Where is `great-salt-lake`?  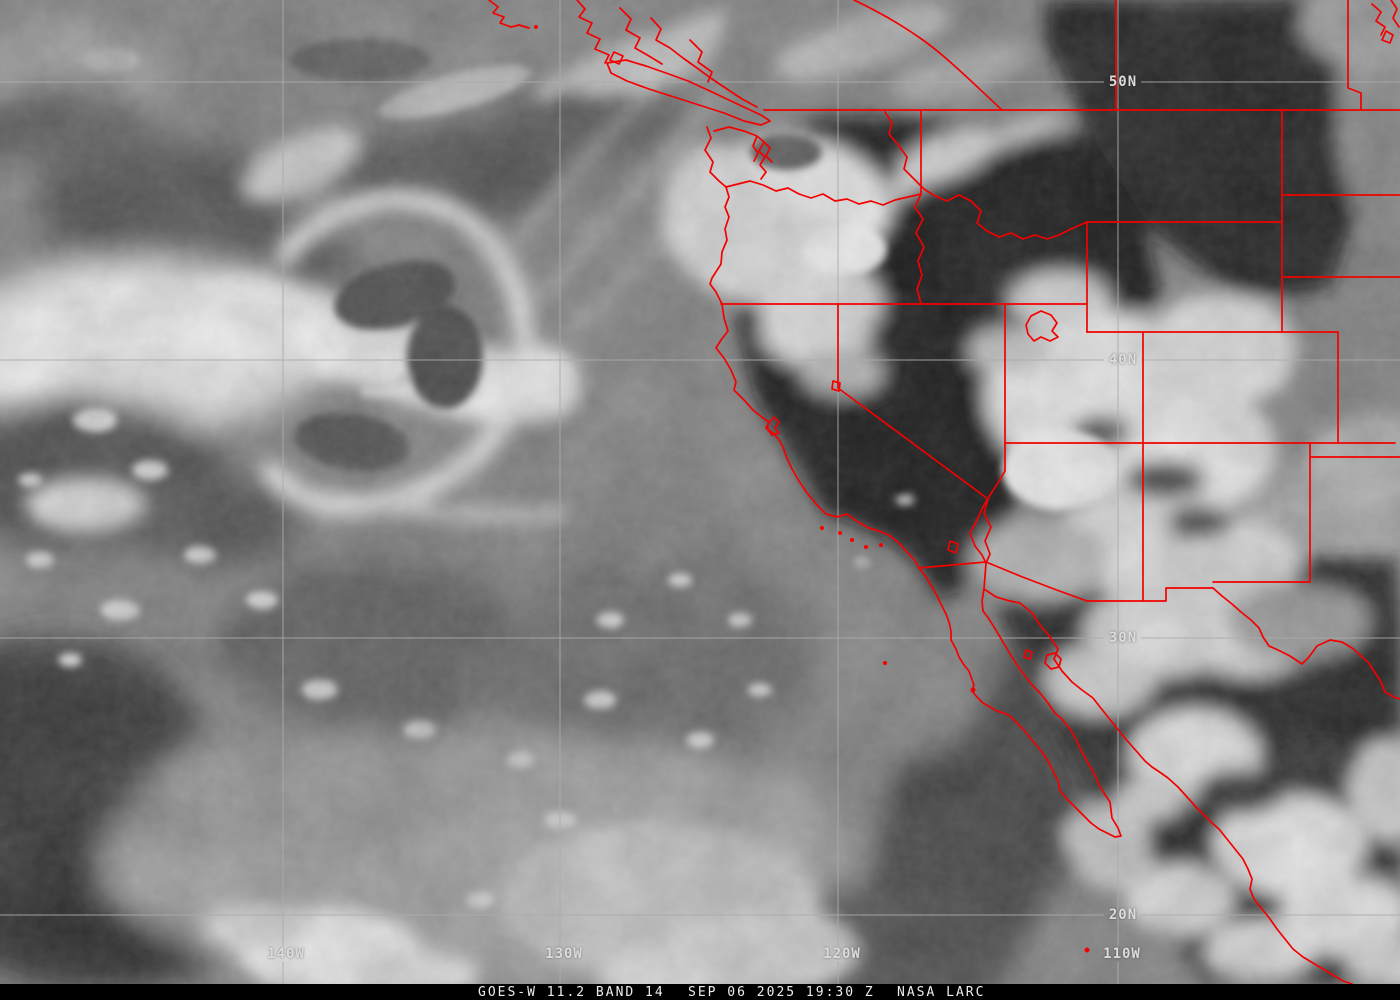
great-salt-lake is located at coordinates (1042, 326).